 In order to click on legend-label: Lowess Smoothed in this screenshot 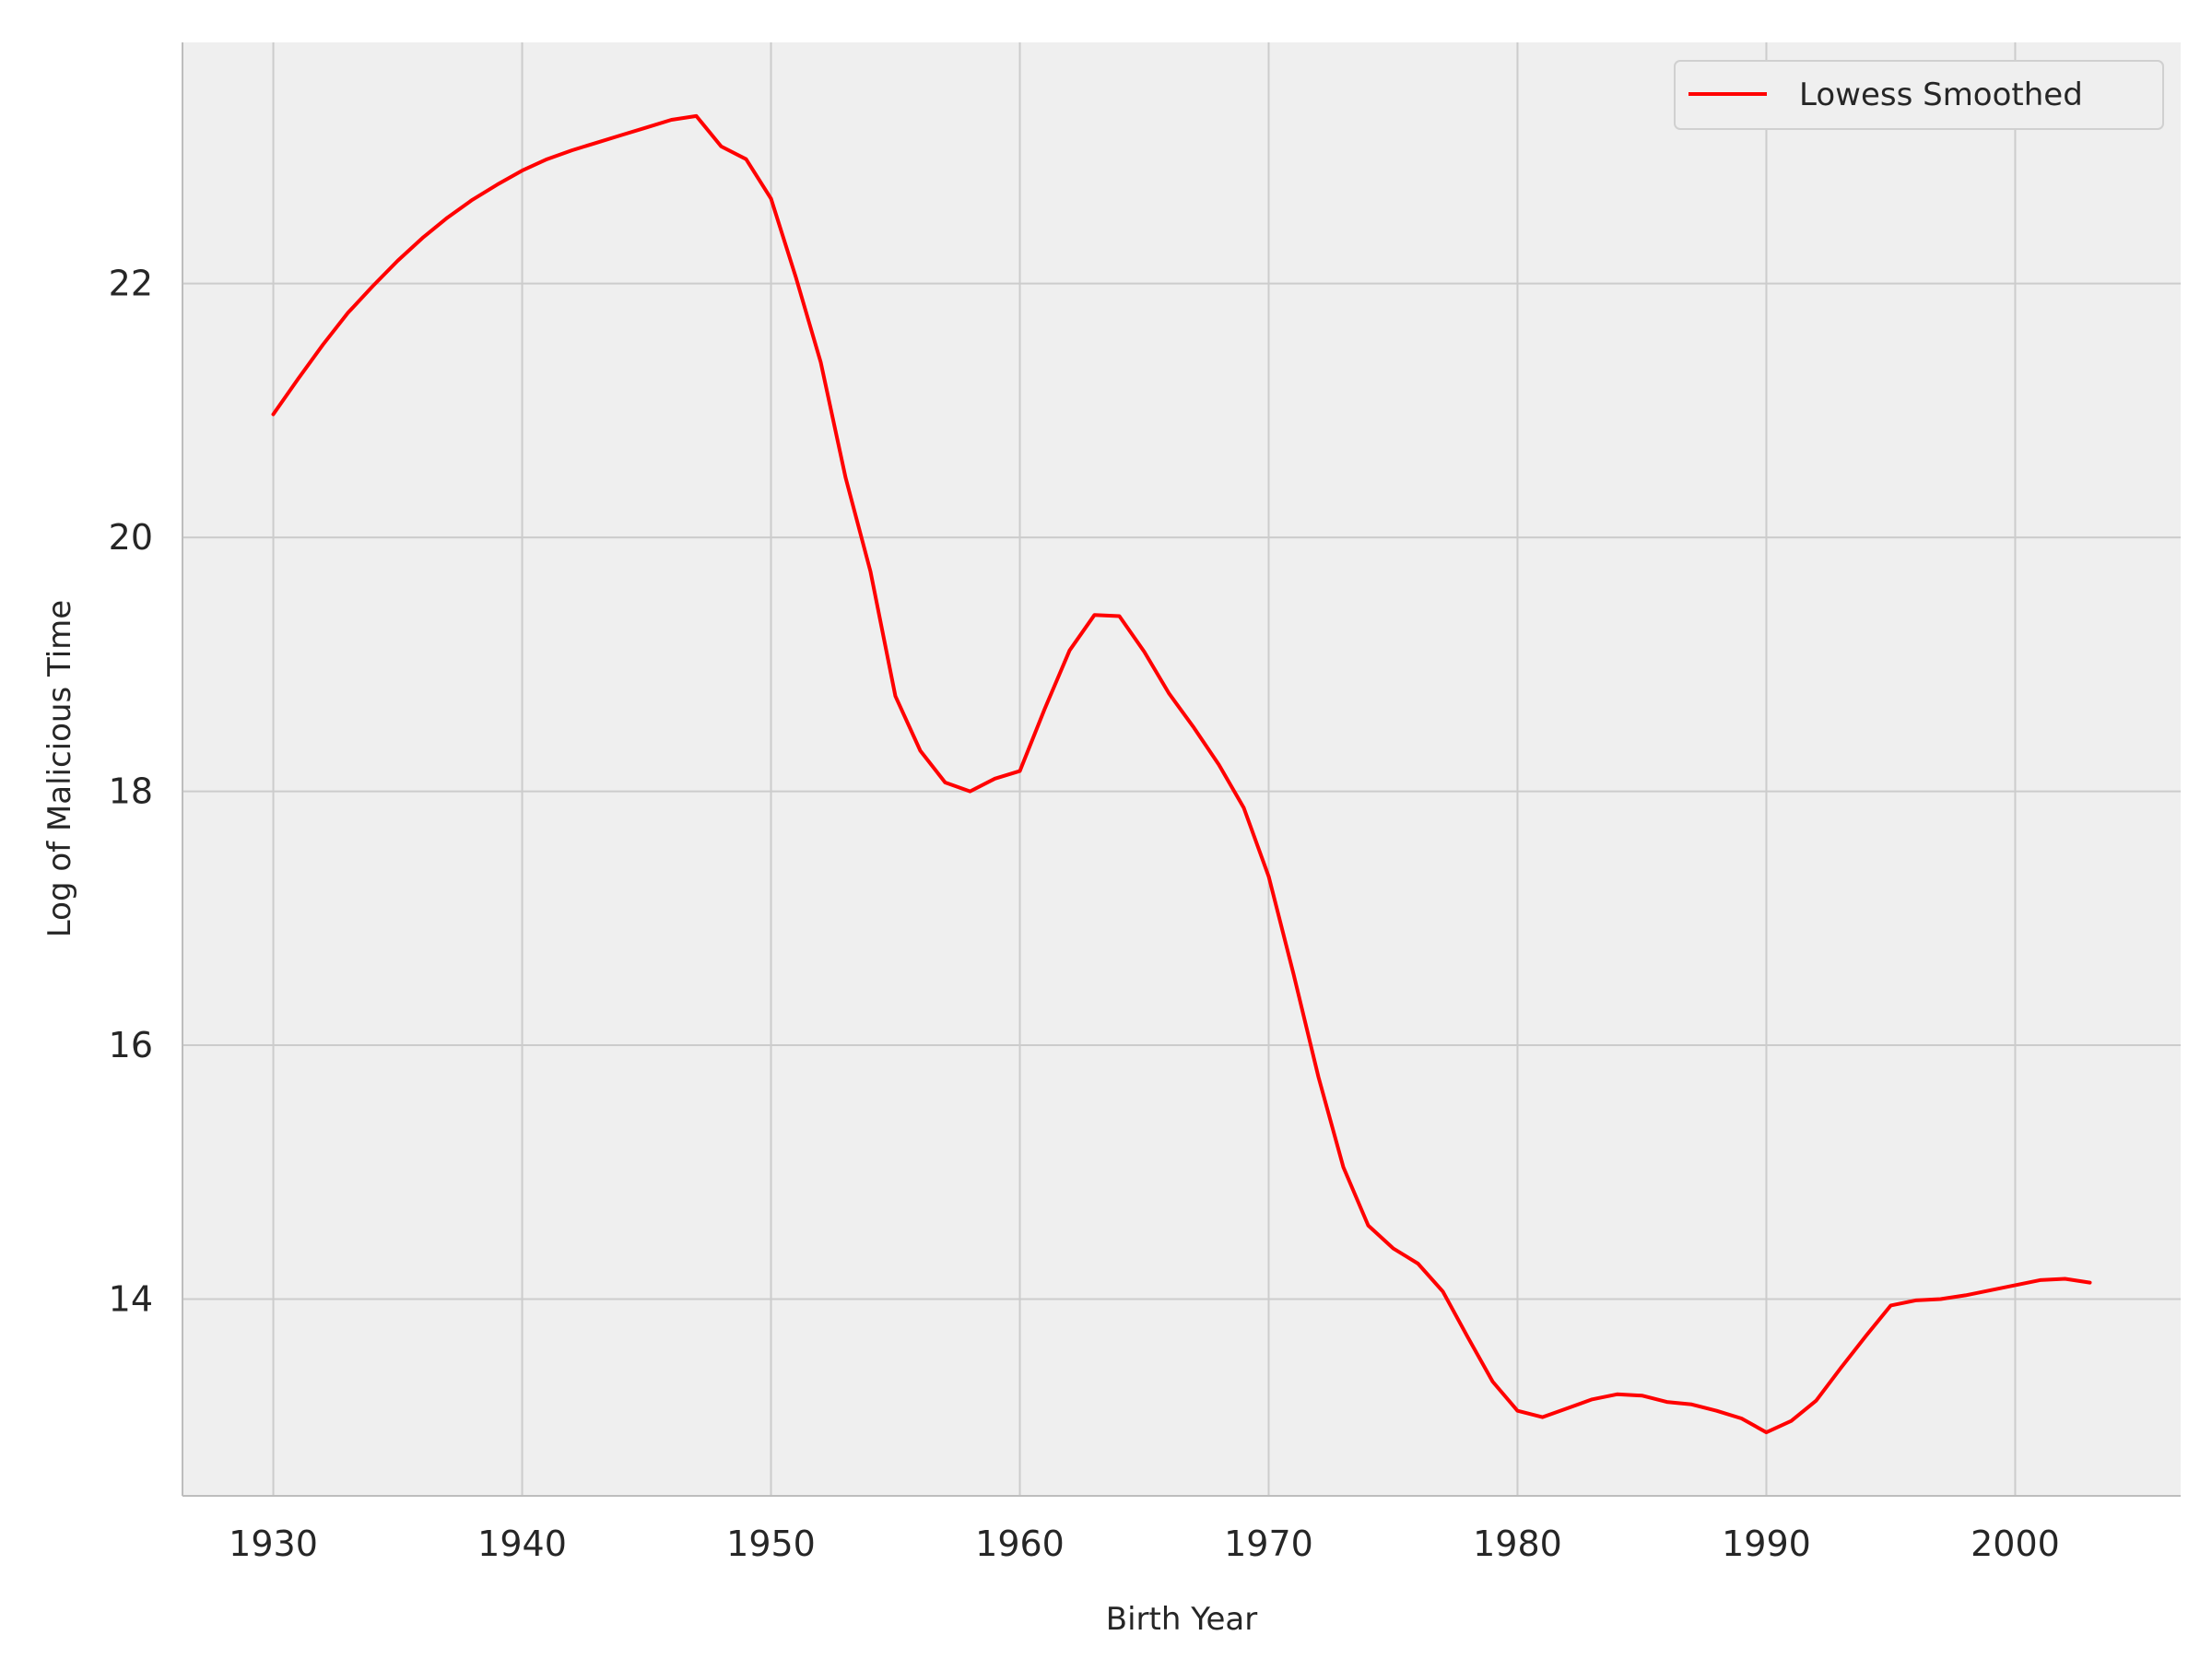, I will do `click(1941, 94)`.